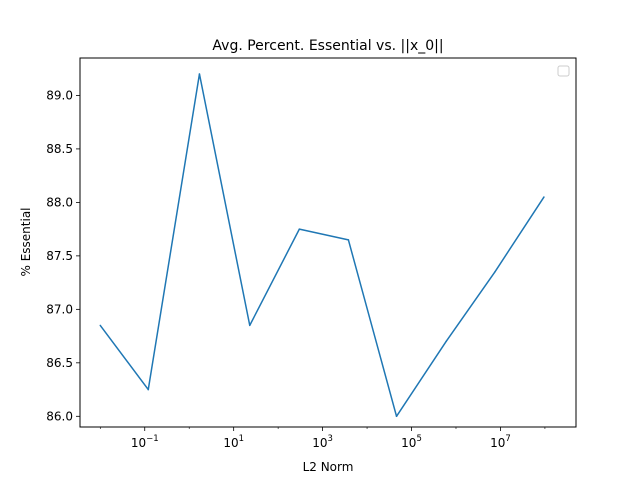 The width and height of the screenshot is (640, 480). What do you see at coordinates (59, 95) in the screenshot?
I see `y-tick-label: 89.0` at bounding box center [59, 95].